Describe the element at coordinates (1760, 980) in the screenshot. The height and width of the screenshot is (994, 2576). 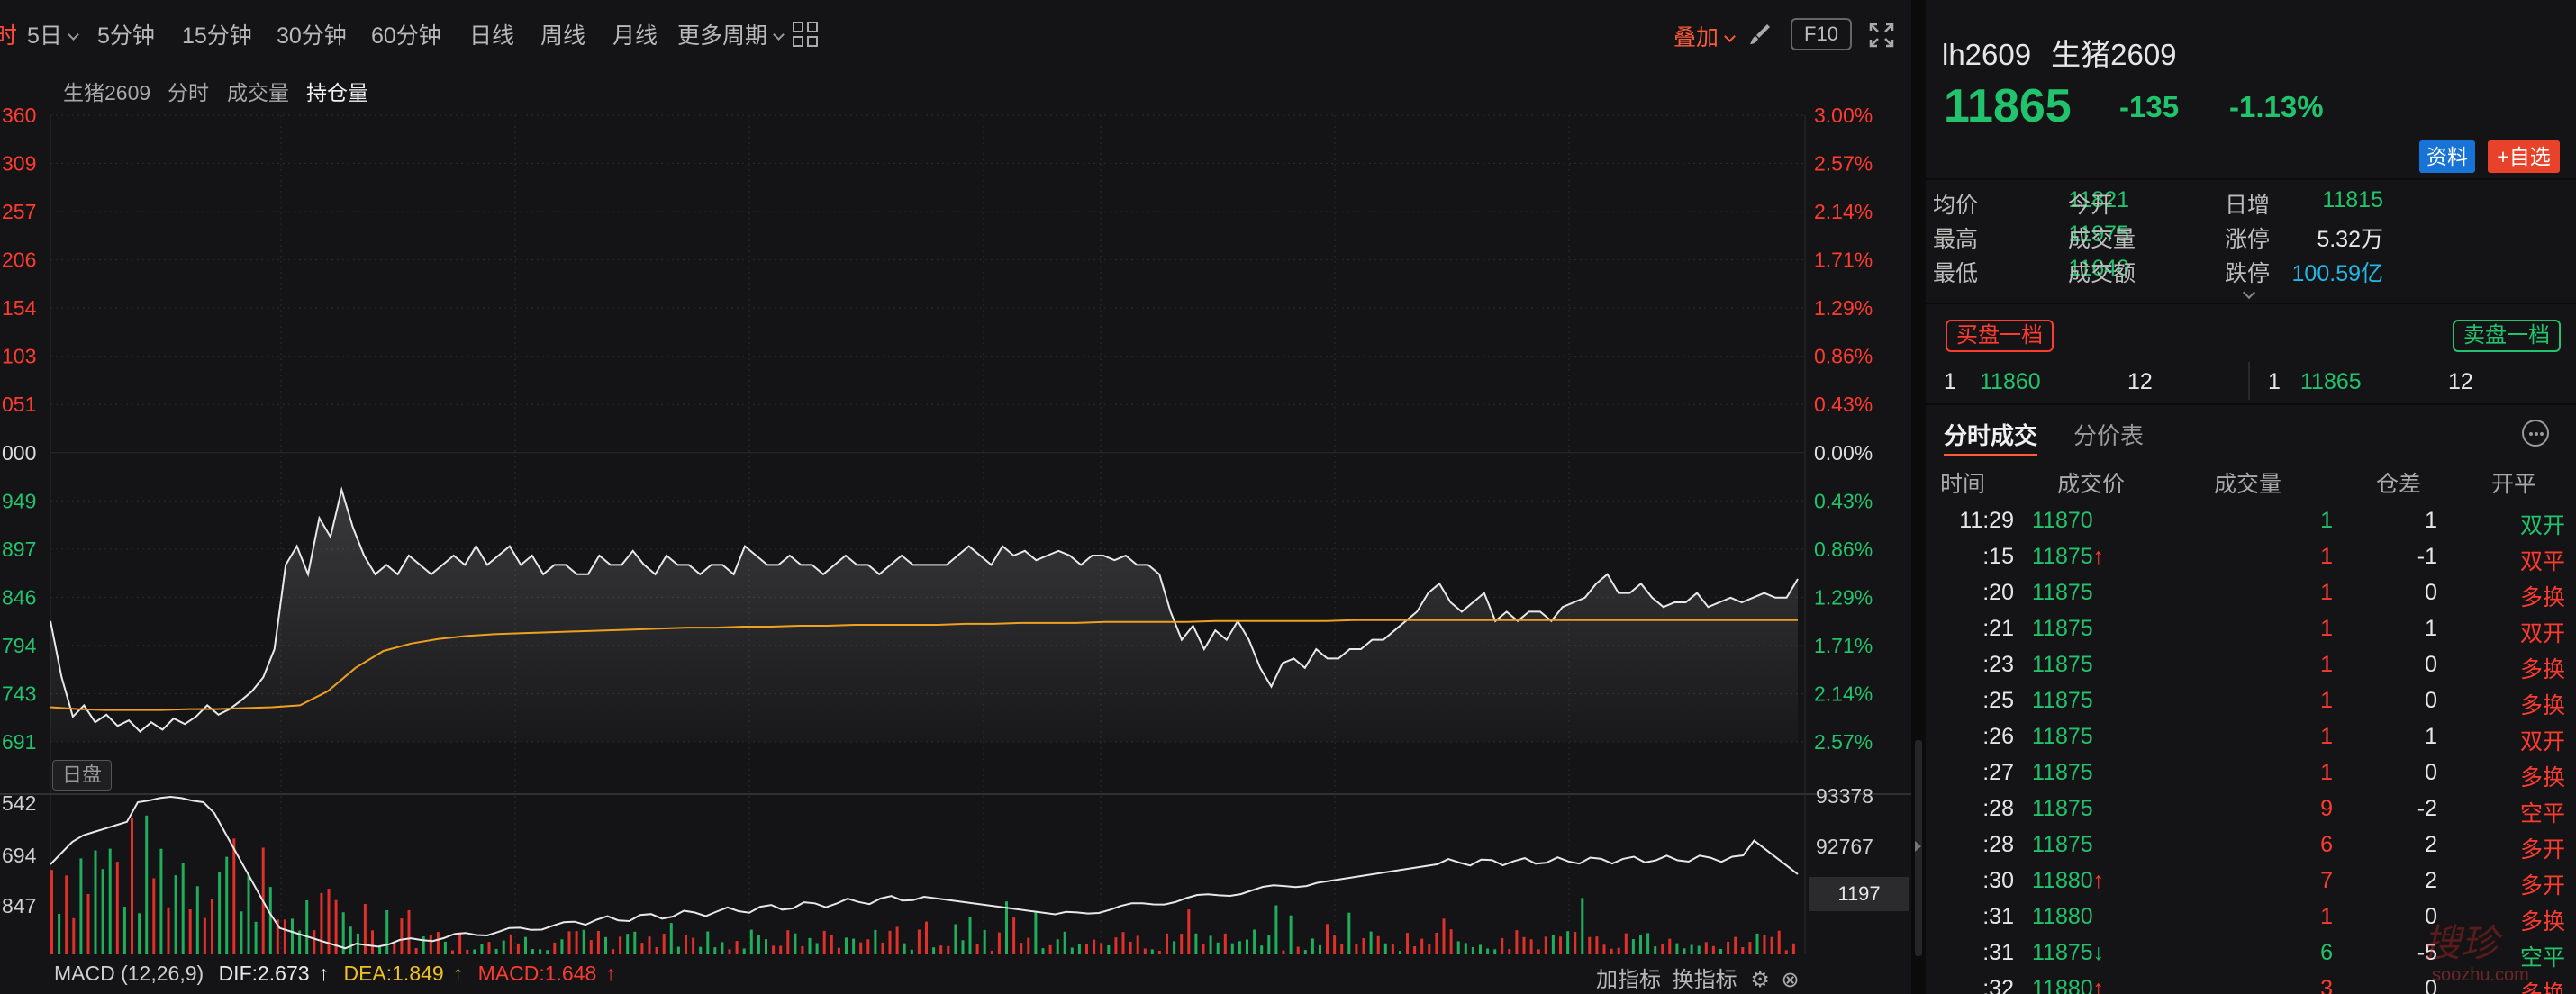
I see `settings-gear-icon: ⚙` at that location.